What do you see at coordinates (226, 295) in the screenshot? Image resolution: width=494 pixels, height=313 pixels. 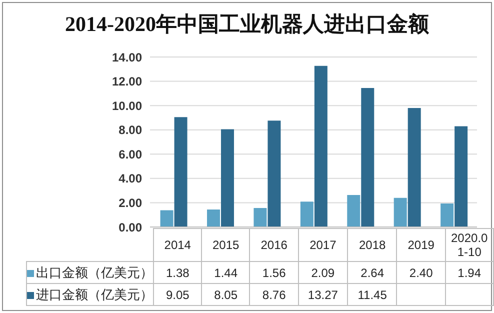 I see `data-label: 8.05` at bounding box center [226, 295].